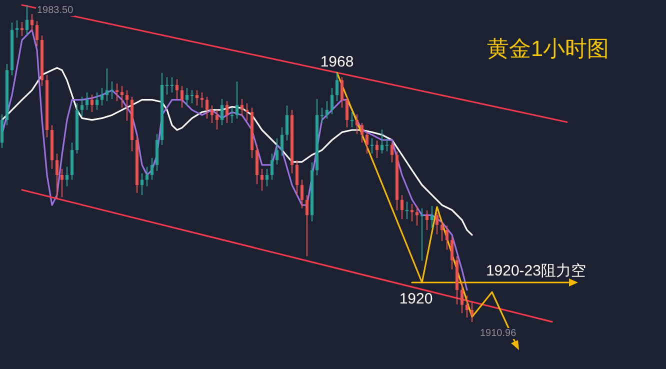 The width and height of the screenshot is (666, 369). What do you see at coordinates (548, 48) in the screenshot?
I see `text: 黄金1小时图` at bounding box center [548, 48].